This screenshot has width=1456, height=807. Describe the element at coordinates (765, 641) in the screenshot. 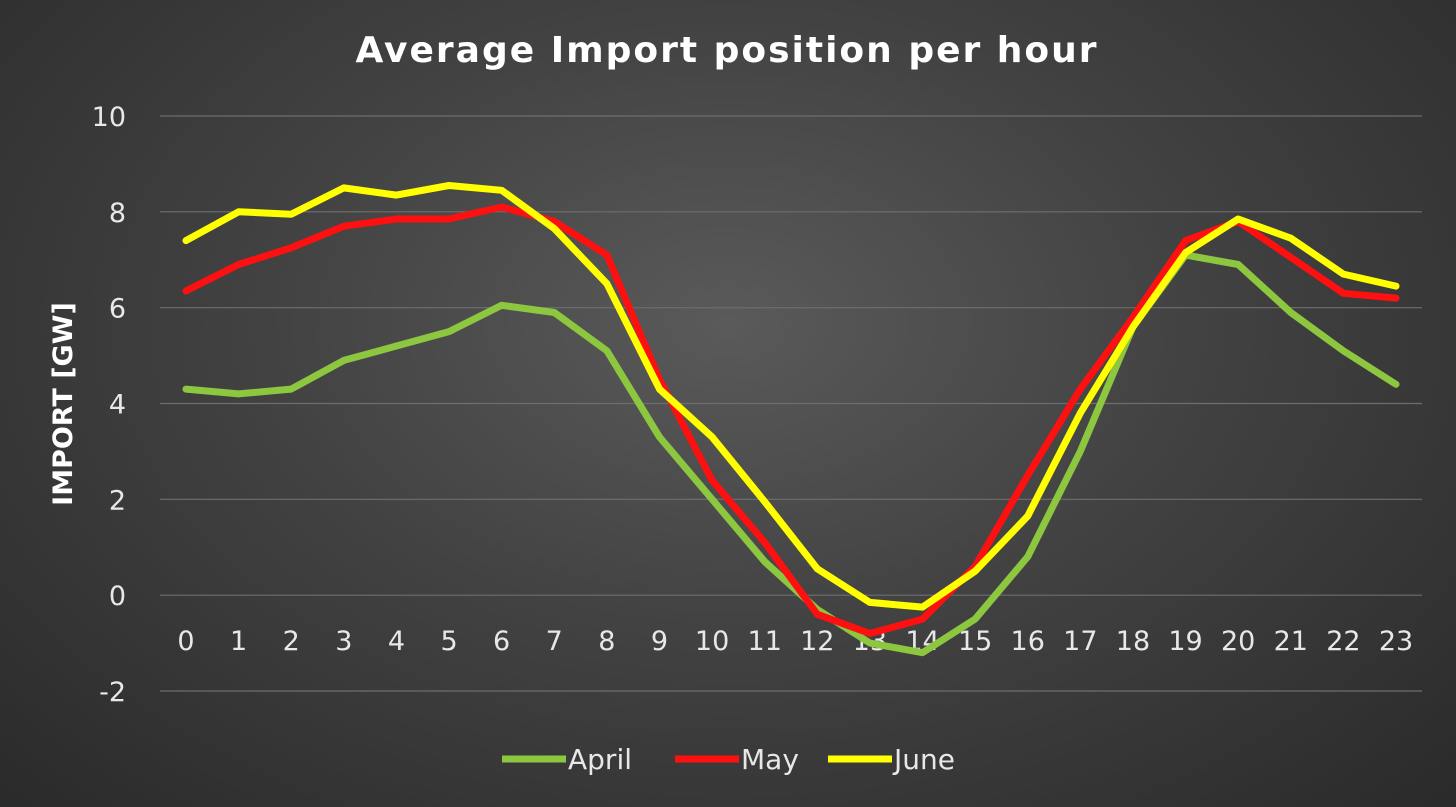

I see `x-tick-label: 11` at that location.